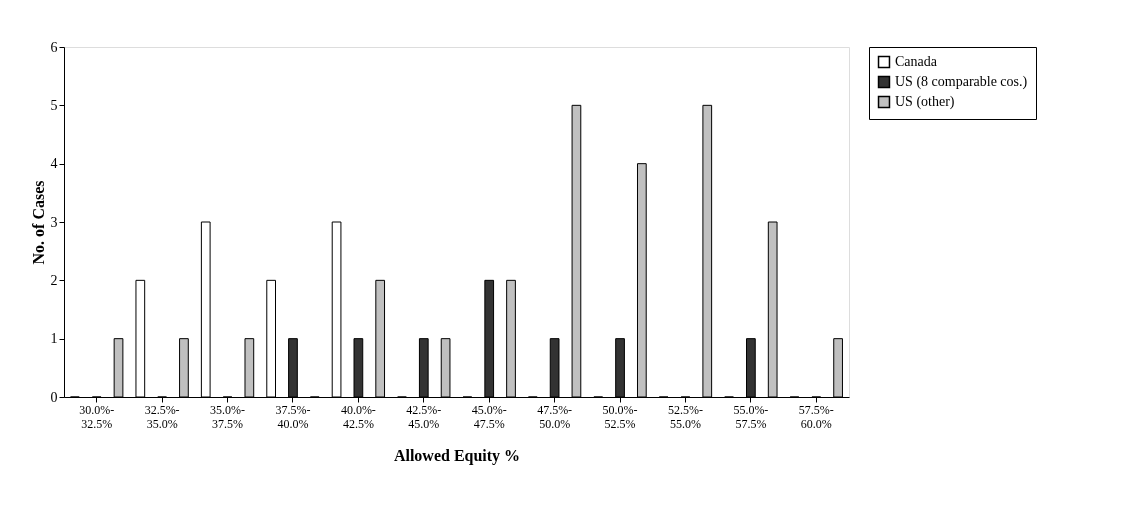 Image resolution: width=1135 pixels, height=506 pixels. I want to click on y-tick-label: 3, so click(54, 222).